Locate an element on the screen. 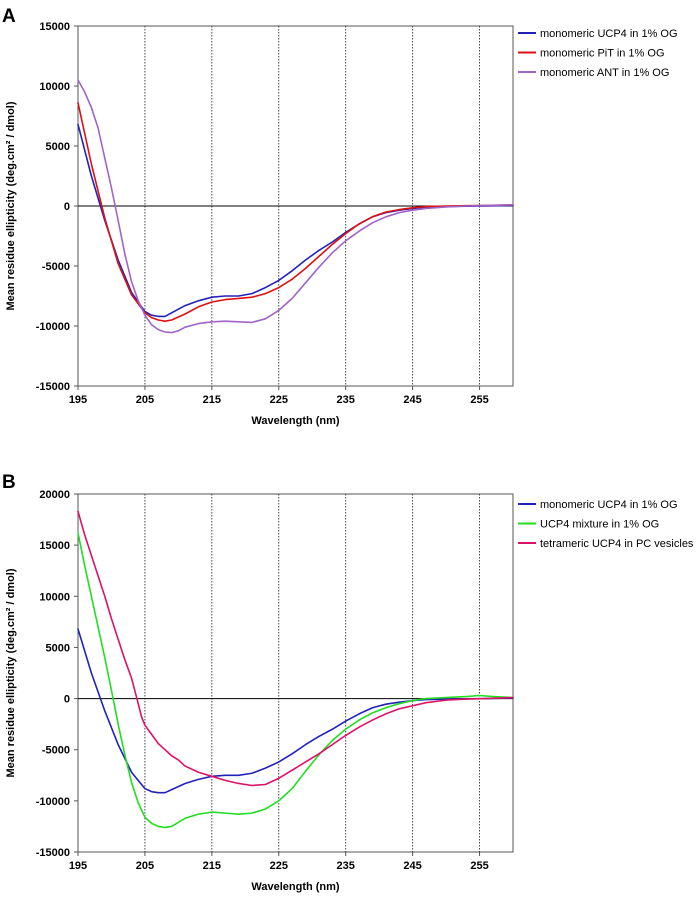 This screenshot has height=901, width=700. legend-label: monomeric ANT in 1% OG is located at coordinates (604, 73).